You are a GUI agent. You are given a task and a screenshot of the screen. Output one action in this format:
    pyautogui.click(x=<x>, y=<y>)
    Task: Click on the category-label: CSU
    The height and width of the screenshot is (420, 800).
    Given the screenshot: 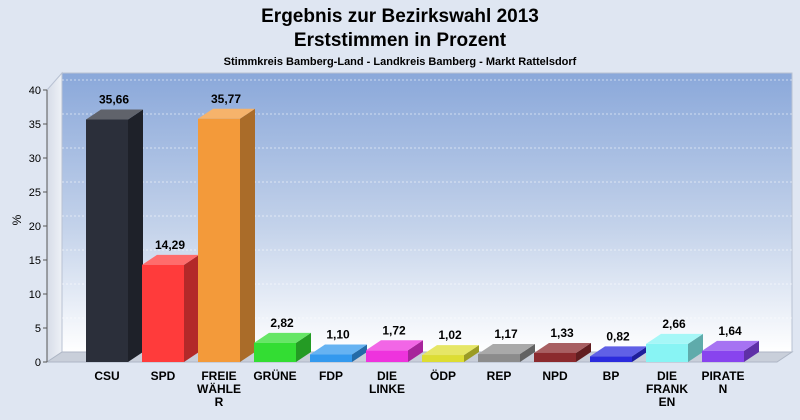 What is the action you would take?
    pyautogui.click(x=106, y=376)
    